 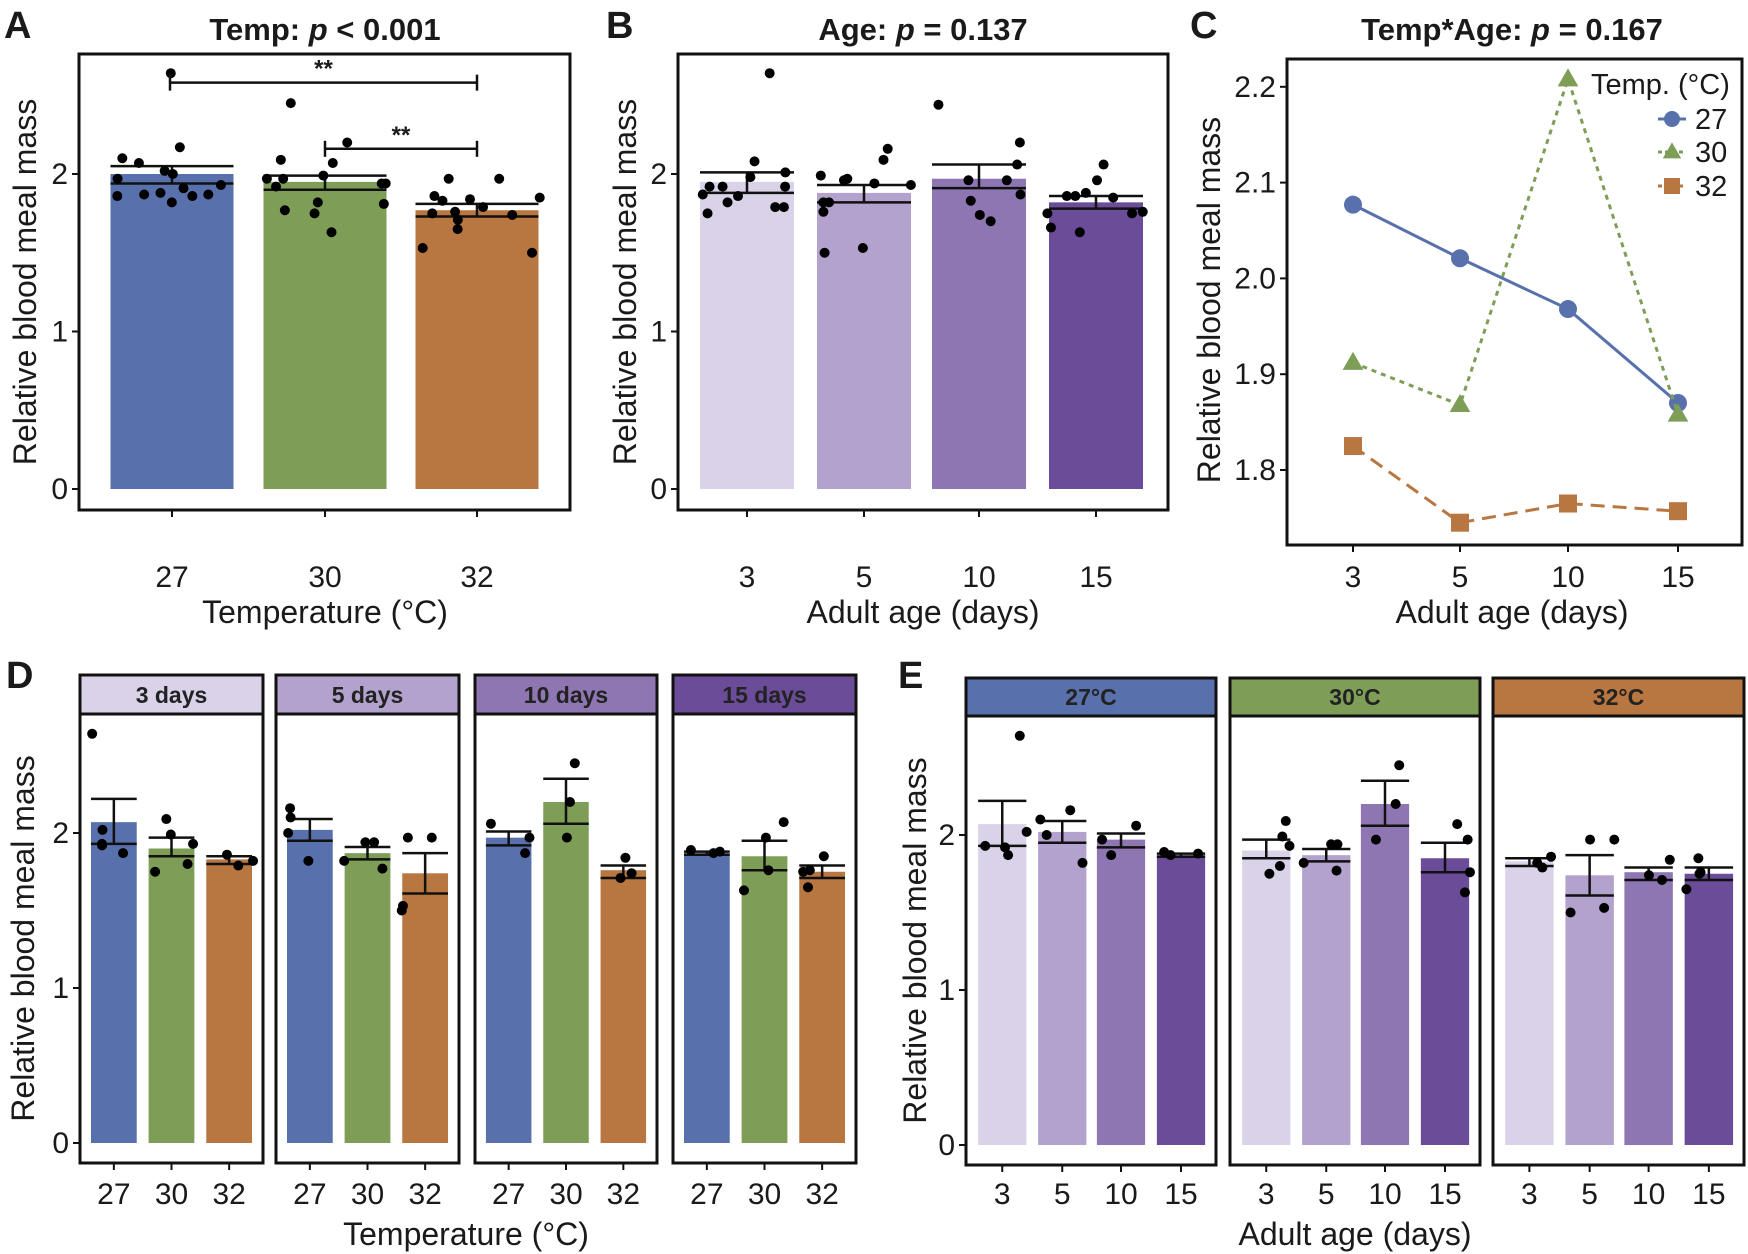 I want to click on legend-label: 27, so click(x=1711, y=120).